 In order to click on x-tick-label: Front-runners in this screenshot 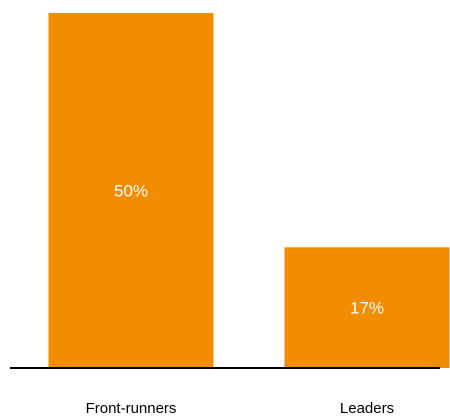, I will do `click(131, 408)`.